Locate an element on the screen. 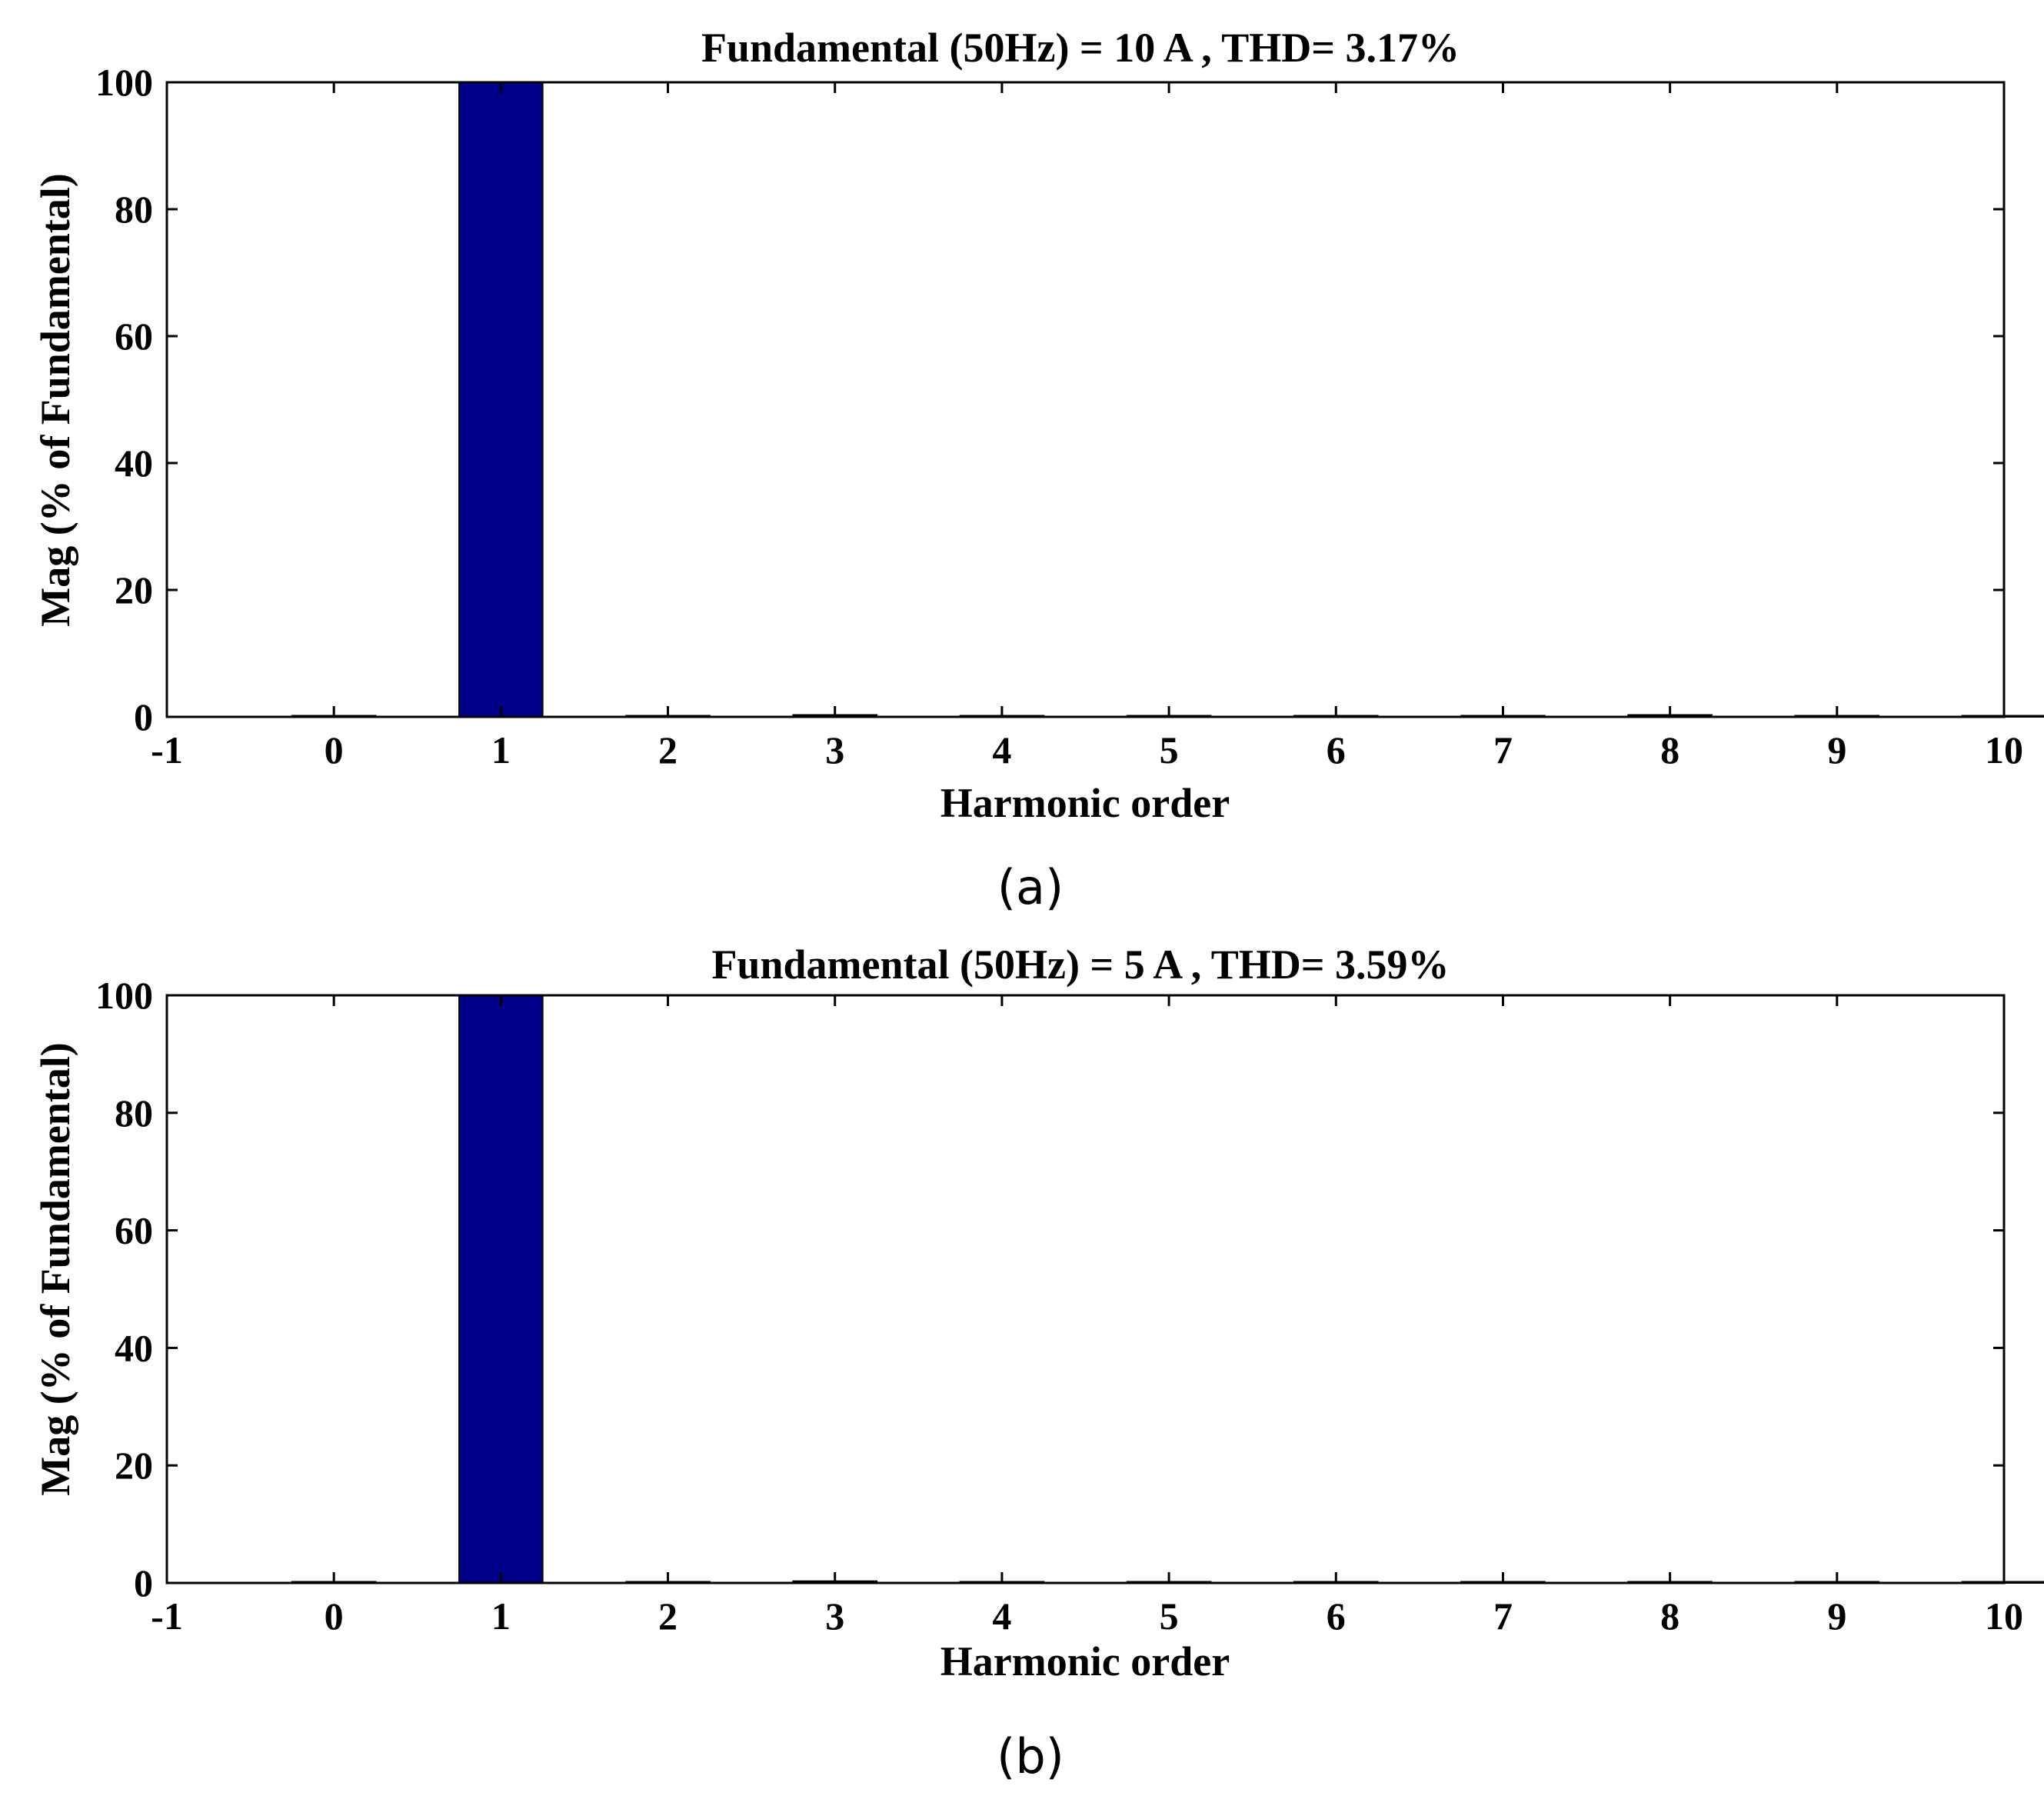  panel-caption: (b) is located at coordinates (1030, 1756).